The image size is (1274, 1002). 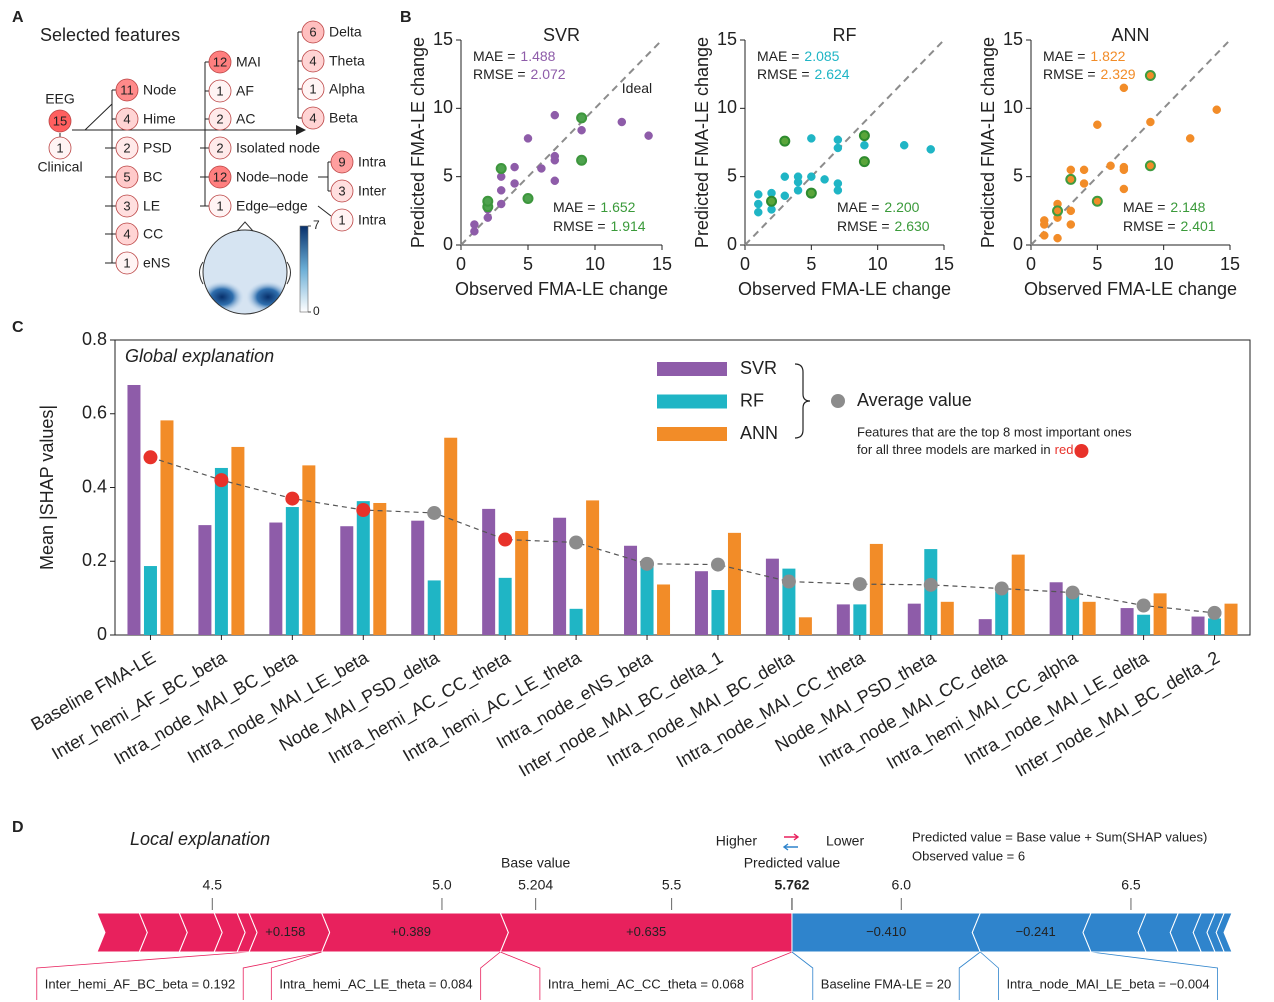 What do you see at coordinates (324, 211) in the screenshot?
I see `connector` at bounding box center [324, 211].